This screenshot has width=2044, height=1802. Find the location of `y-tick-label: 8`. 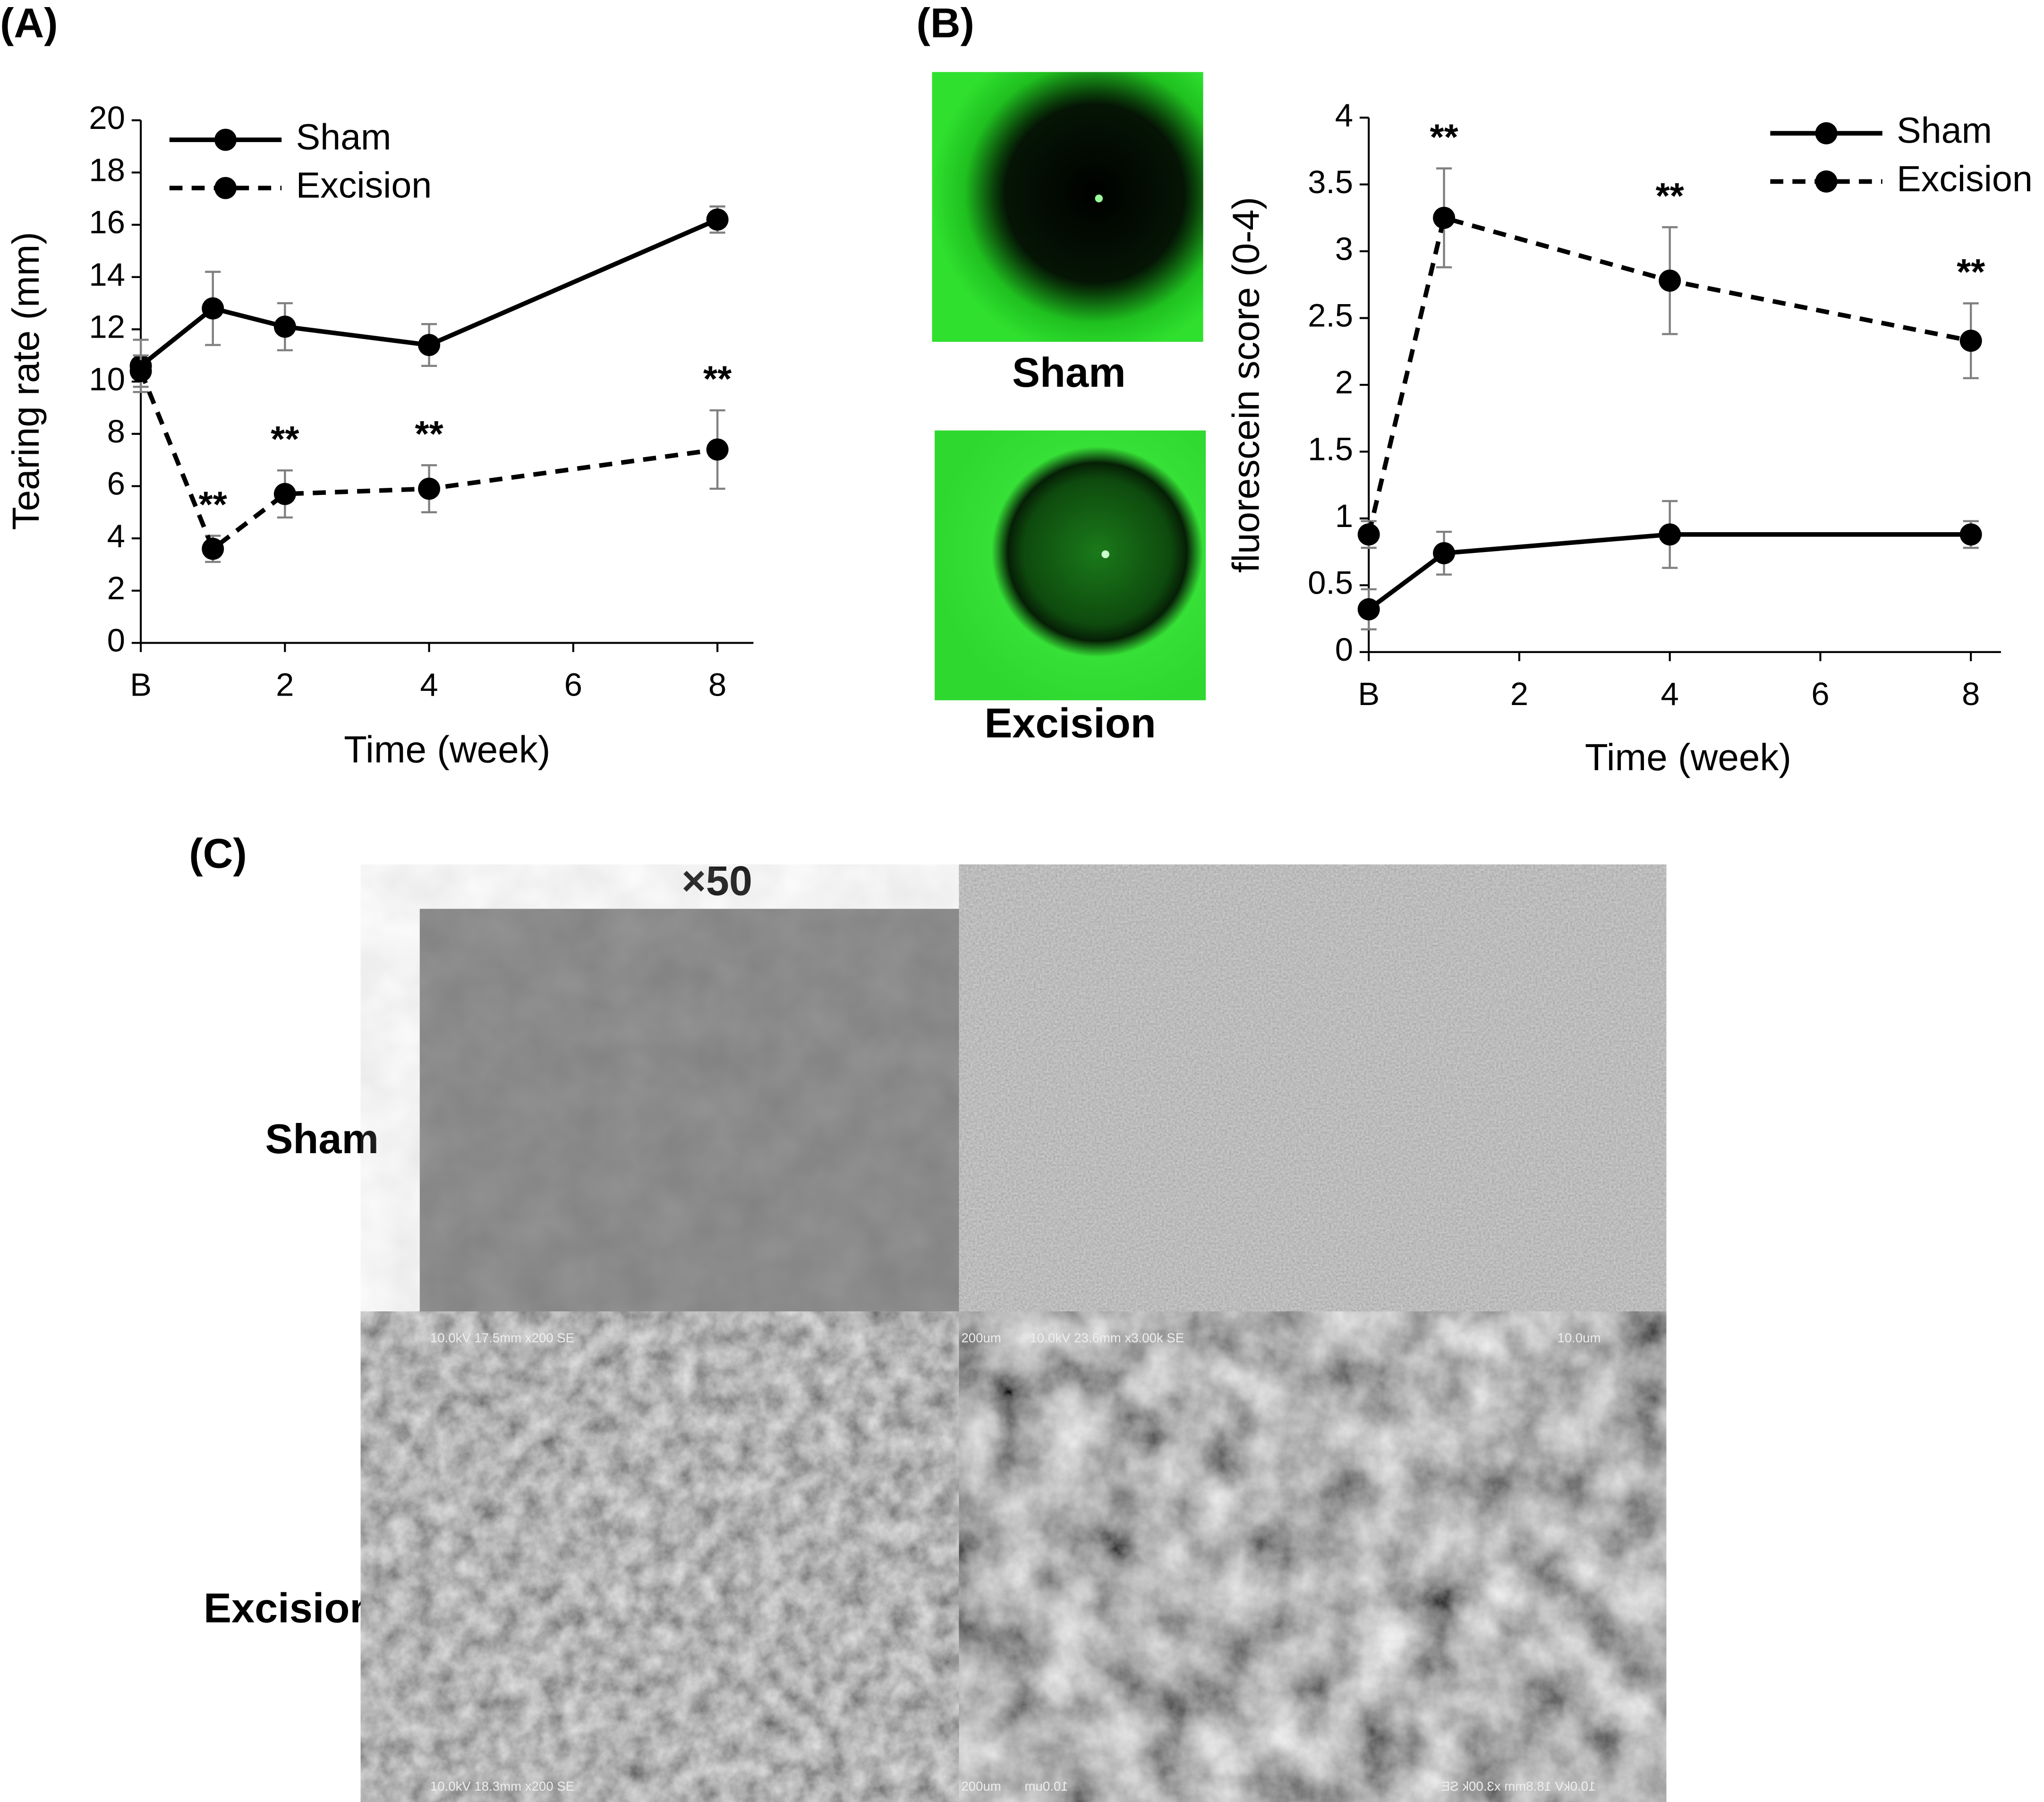

y-tick-label: 8 is located at coordinates (116, 431).